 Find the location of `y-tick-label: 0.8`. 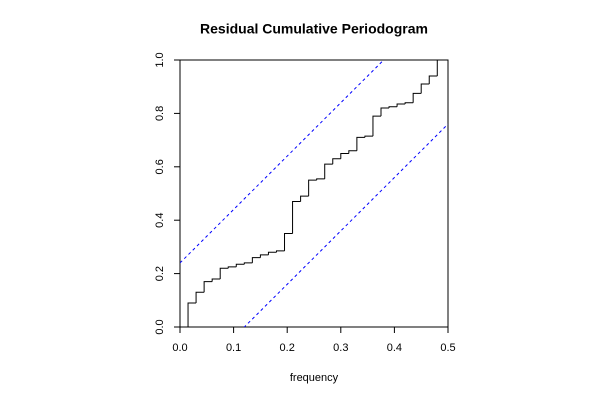

y-tick-label: 0.8 is located at coordinates (160, 113).